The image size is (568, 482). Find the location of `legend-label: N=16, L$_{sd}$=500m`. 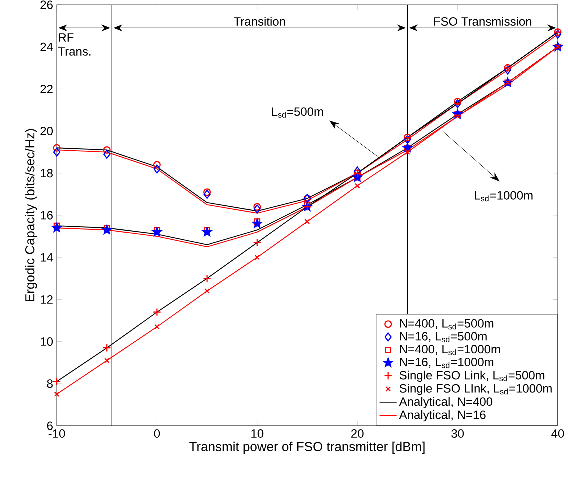

legend-label: N=16, L$_{sd}$=500m is located at coordinates (443, 337).